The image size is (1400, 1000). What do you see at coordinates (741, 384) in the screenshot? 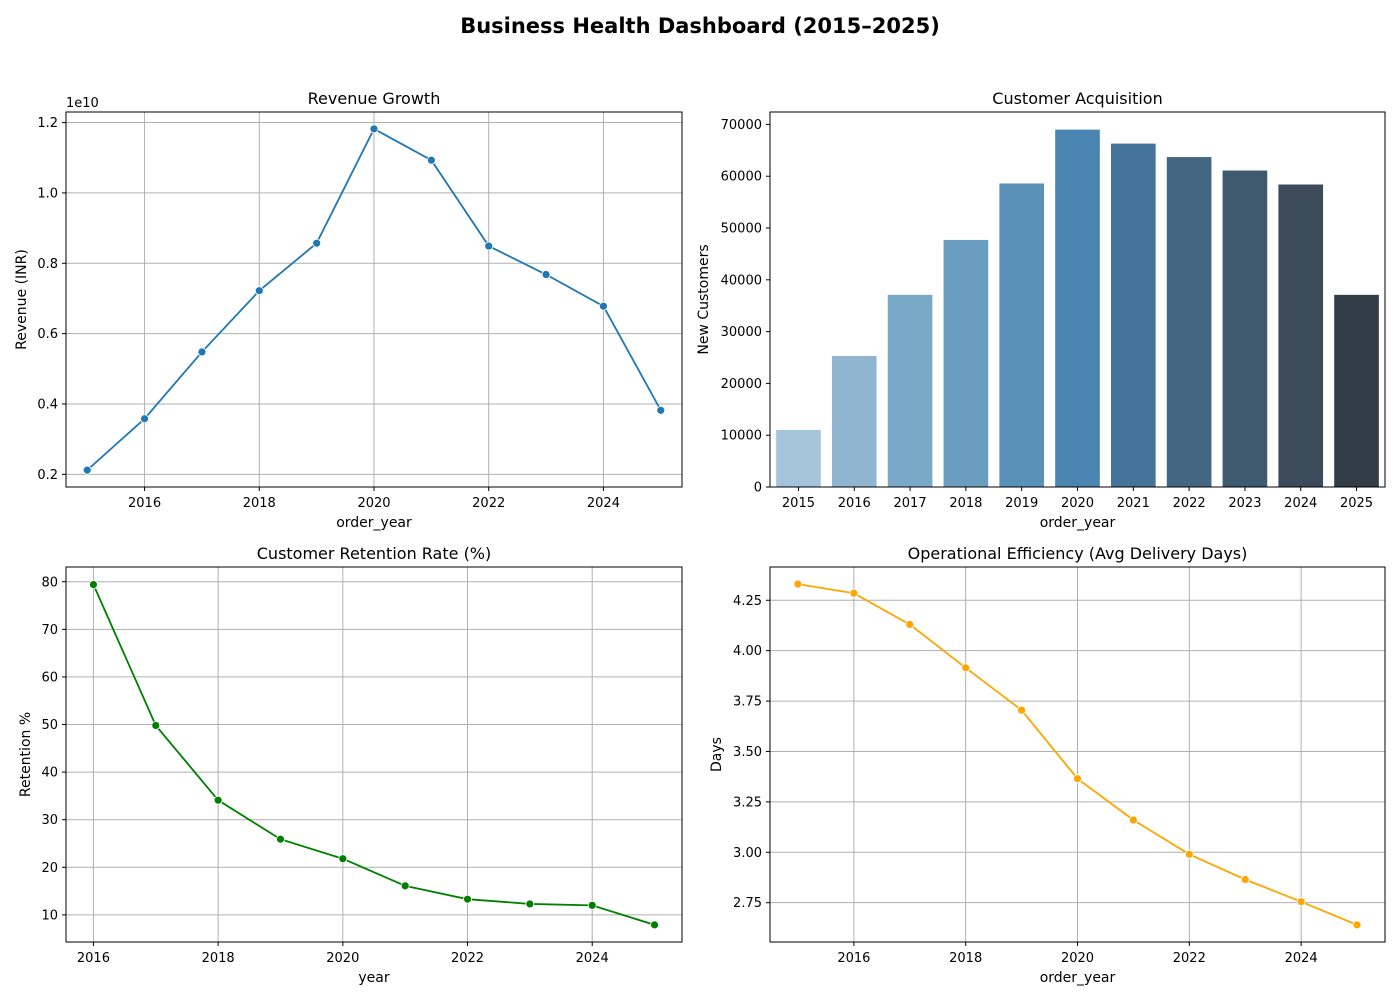
I see `y-tick-label: 20000` at bounding box center [741, 384].